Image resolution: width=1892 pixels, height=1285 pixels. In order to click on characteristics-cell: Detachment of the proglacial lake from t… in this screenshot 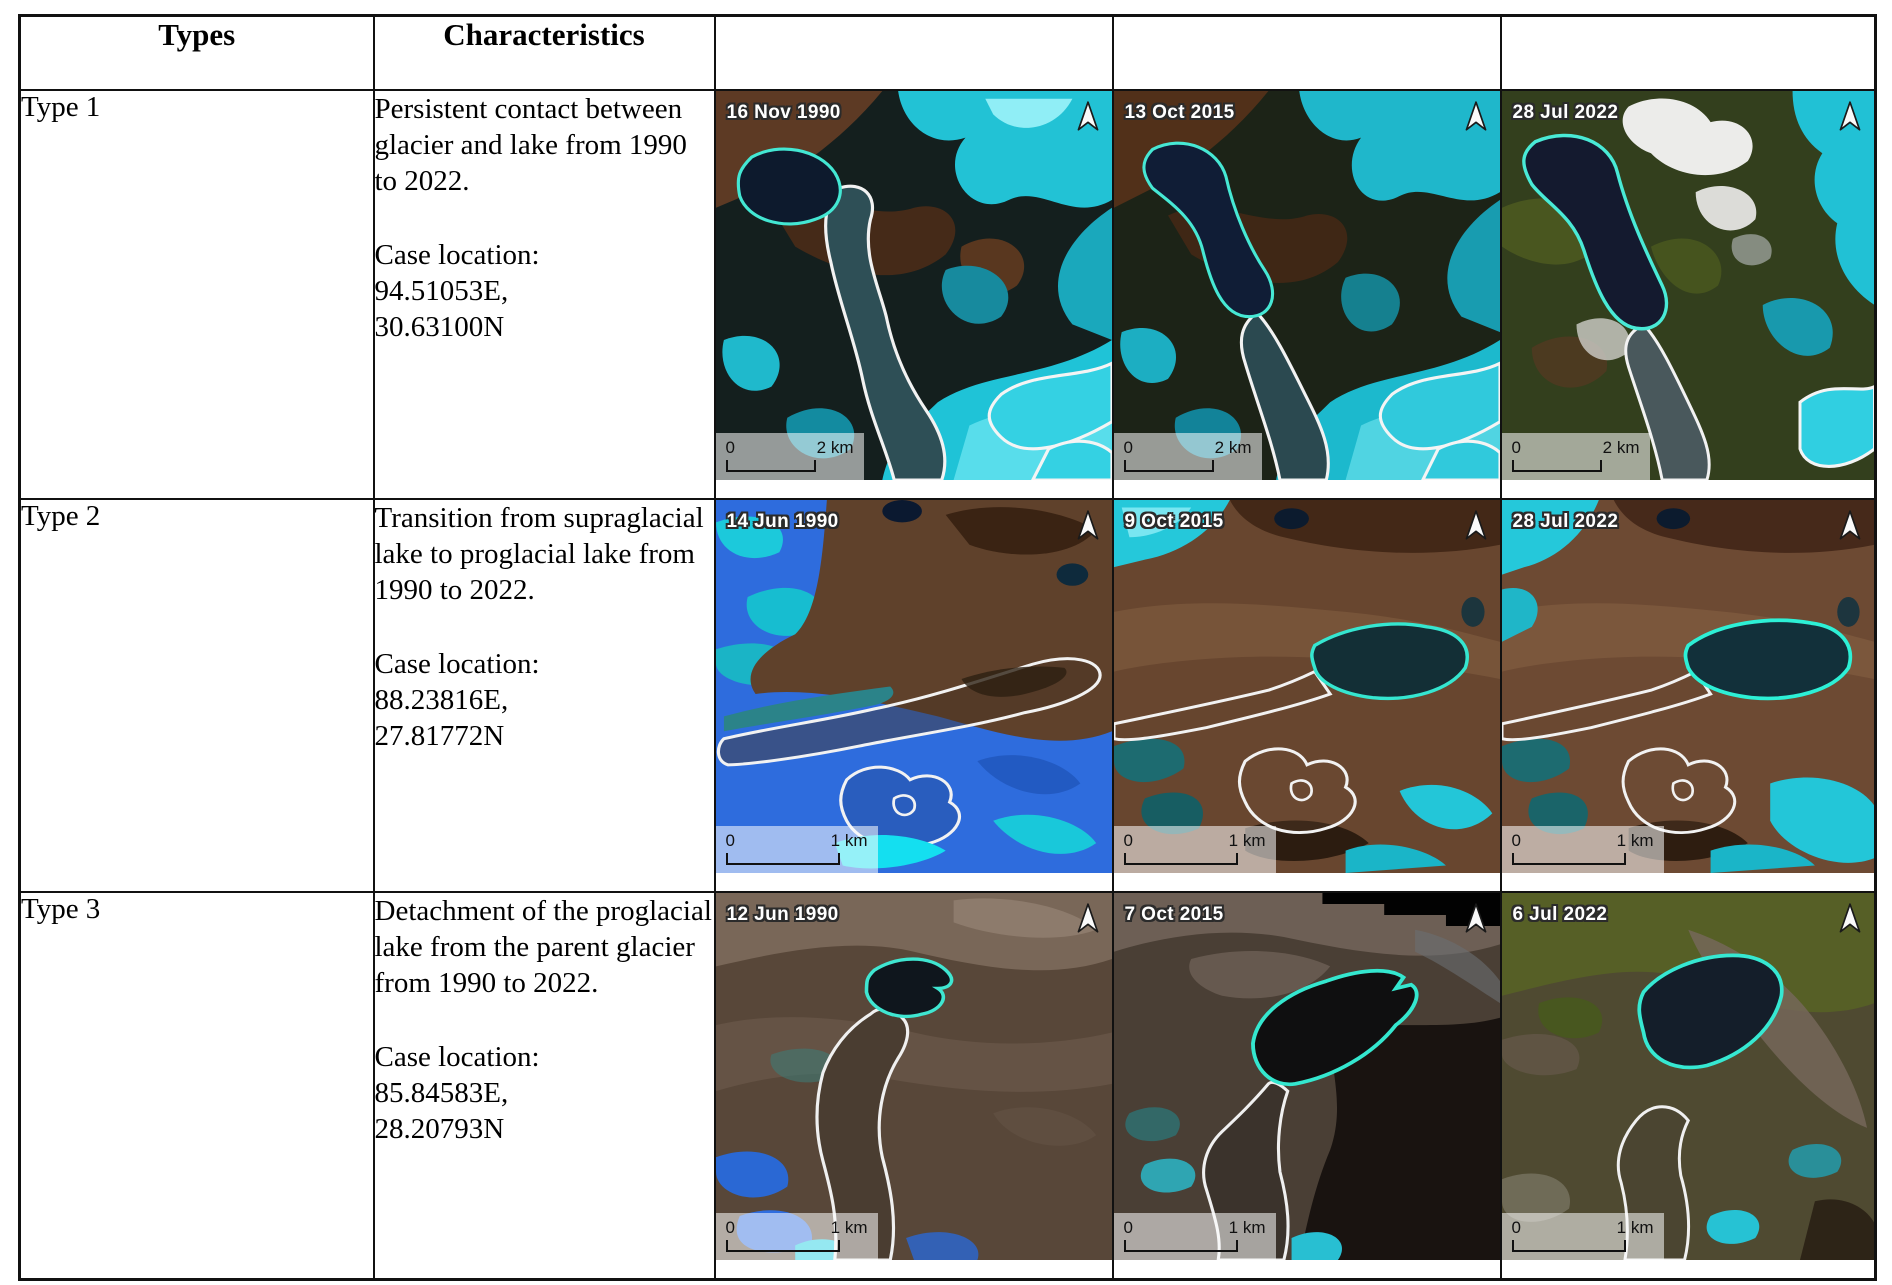, I will do `click(544, 1085)`.